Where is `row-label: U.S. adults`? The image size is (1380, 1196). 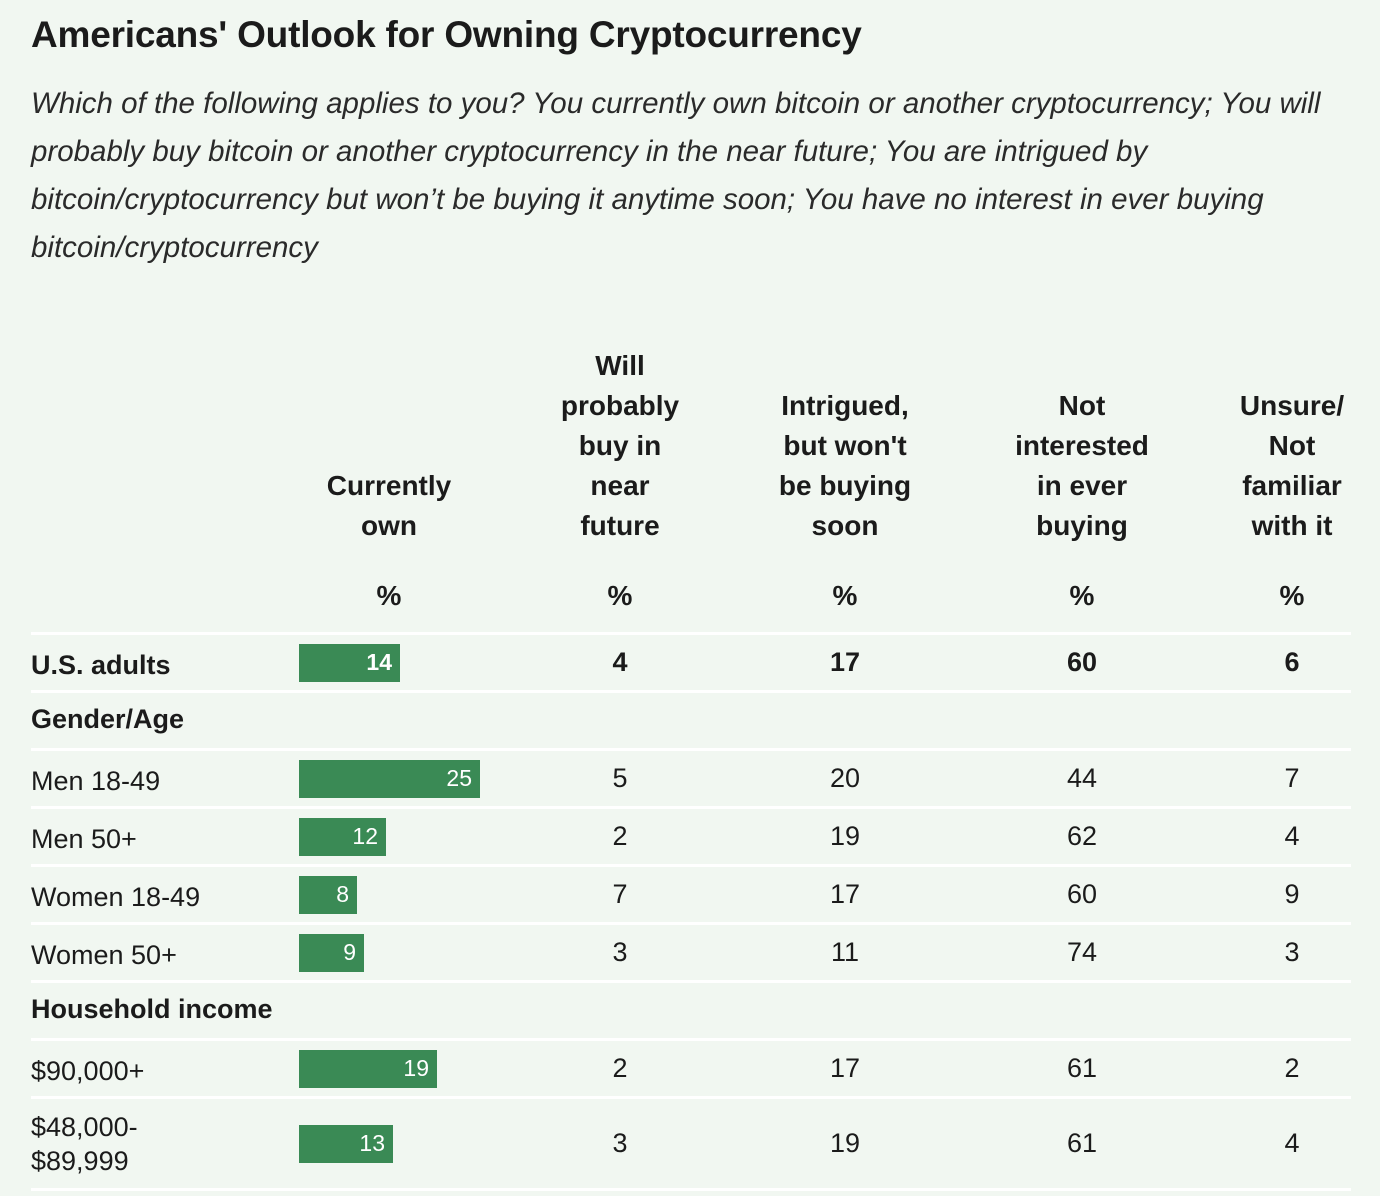
row-label: U.S. adults is located at coordinates (101, 665).